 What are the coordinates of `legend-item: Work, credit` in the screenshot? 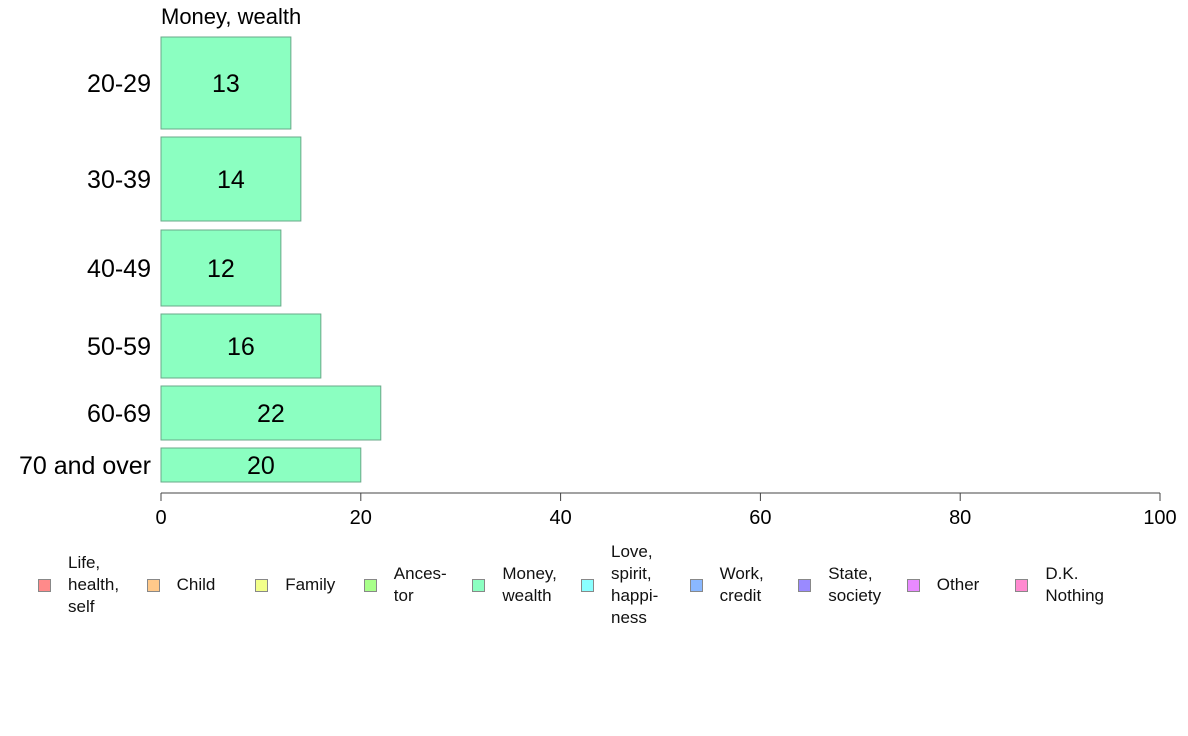 It's located at (726, 585).